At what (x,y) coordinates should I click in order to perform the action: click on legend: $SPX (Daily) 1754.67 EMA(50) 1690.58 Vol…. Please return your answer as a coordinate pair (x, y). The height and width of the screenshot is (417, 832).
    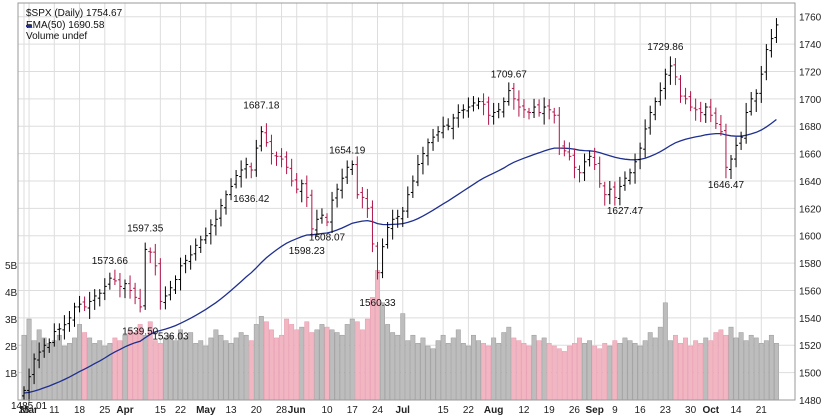
    Looking at the image, I should click on (74, 25).